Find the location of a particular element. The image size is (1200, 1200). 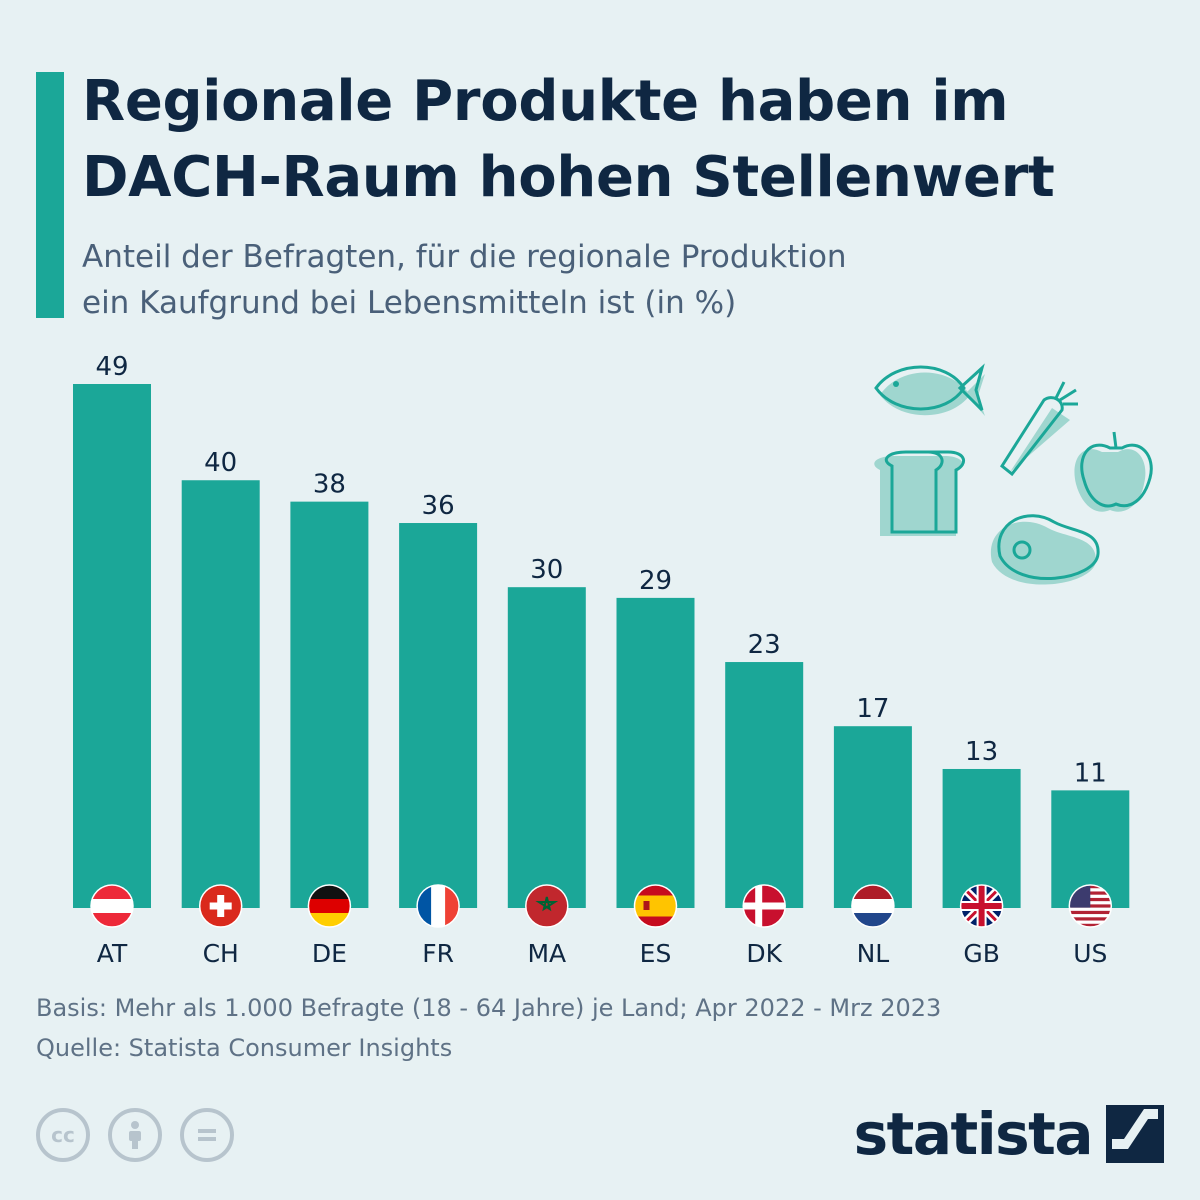

flag-dk-icon is located at coordinates (764, 906).